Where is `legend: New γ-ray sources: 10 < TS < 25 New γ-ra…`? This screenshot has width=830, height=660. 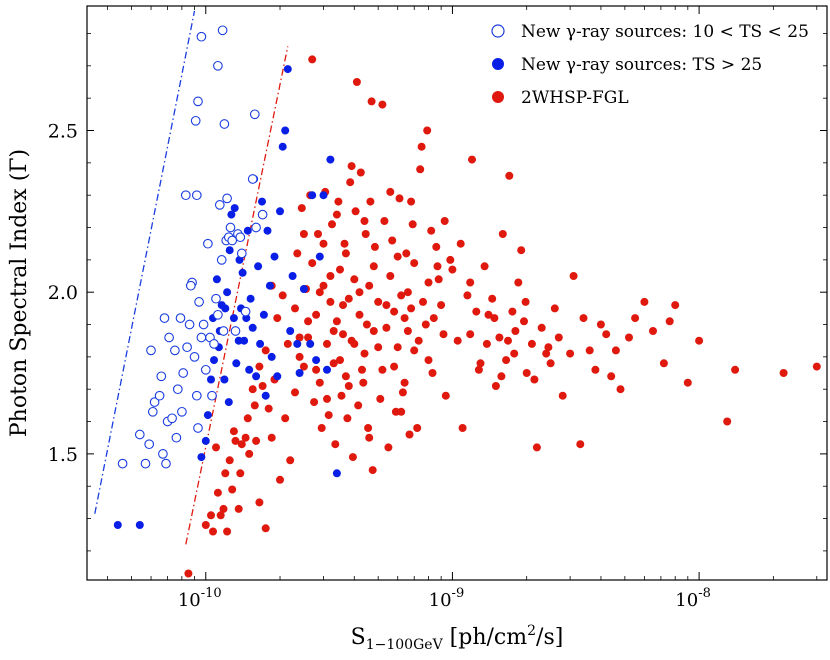
legend: New γ-ray sources: 10 < TS < 25 New γ-ra… is located at coordinates (650, 65).